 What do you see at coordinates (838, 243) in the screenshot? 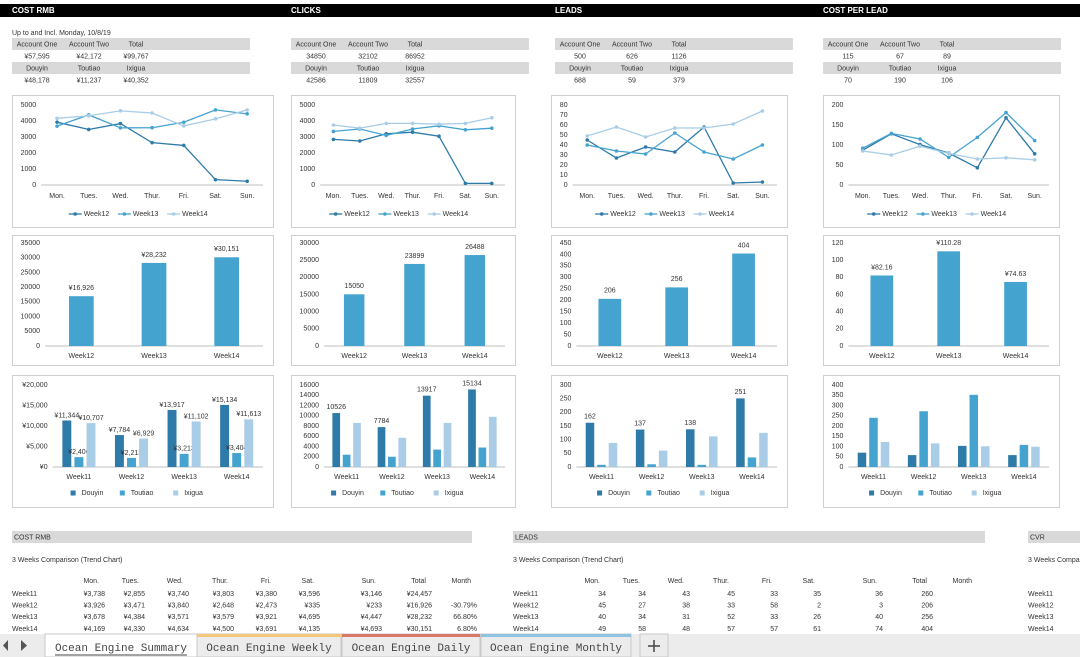
I see `y-tick-label: 120` at bounding box center [838, 243].